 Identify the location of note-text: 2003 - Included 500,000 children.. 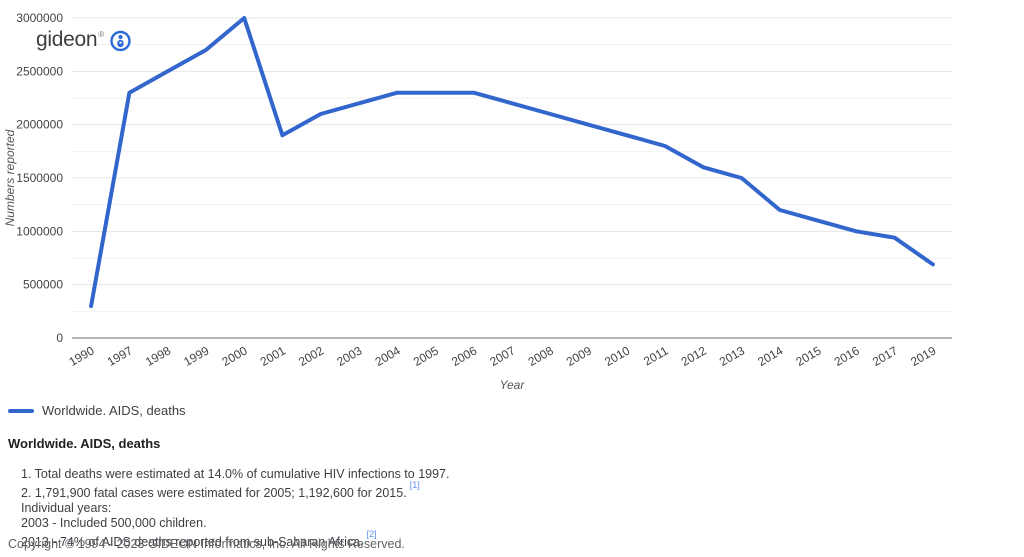
(114, 523).